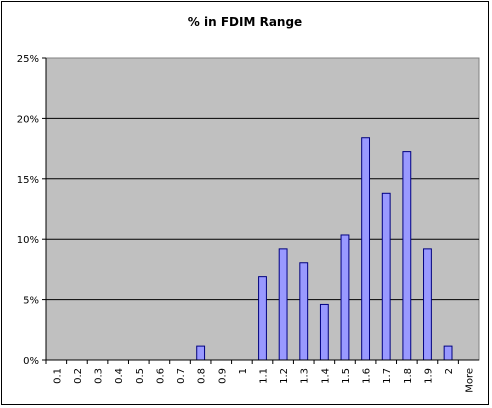 This screenshot has height=408, width=492. I want to click on y-tick-label: 15%, so click(28, 180).